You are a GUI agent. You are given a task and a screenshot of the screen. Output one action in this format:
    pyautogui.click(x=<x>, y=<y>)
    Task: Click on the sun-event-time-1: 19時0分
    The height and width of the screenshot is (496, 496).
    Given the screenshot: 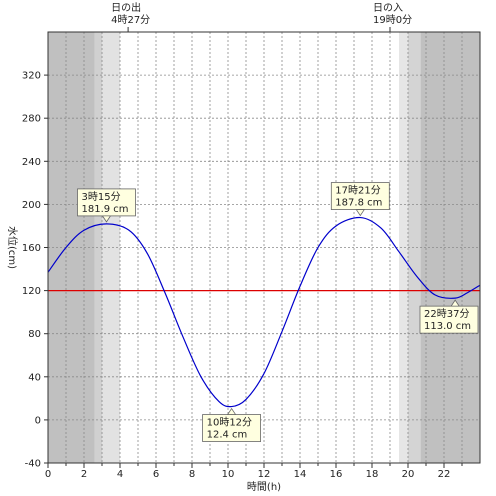 What is the action you would take?
    pyautogui.click(x=392, y=20)
    